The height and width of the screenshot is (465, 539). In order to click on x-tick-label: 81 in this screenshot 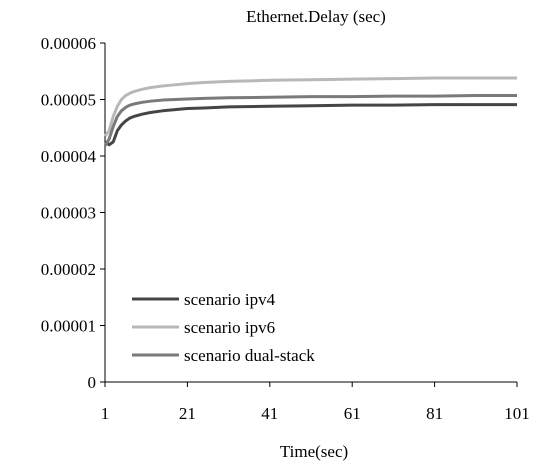, I will do `click(434, 413)`.